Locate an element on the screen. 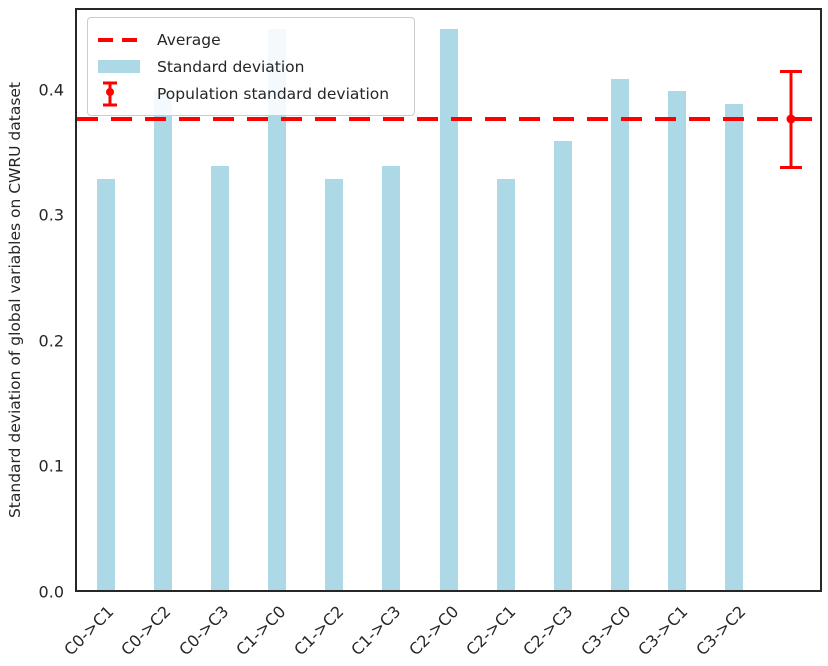  legend-item-average: Average is located at coordinates (251, 39).